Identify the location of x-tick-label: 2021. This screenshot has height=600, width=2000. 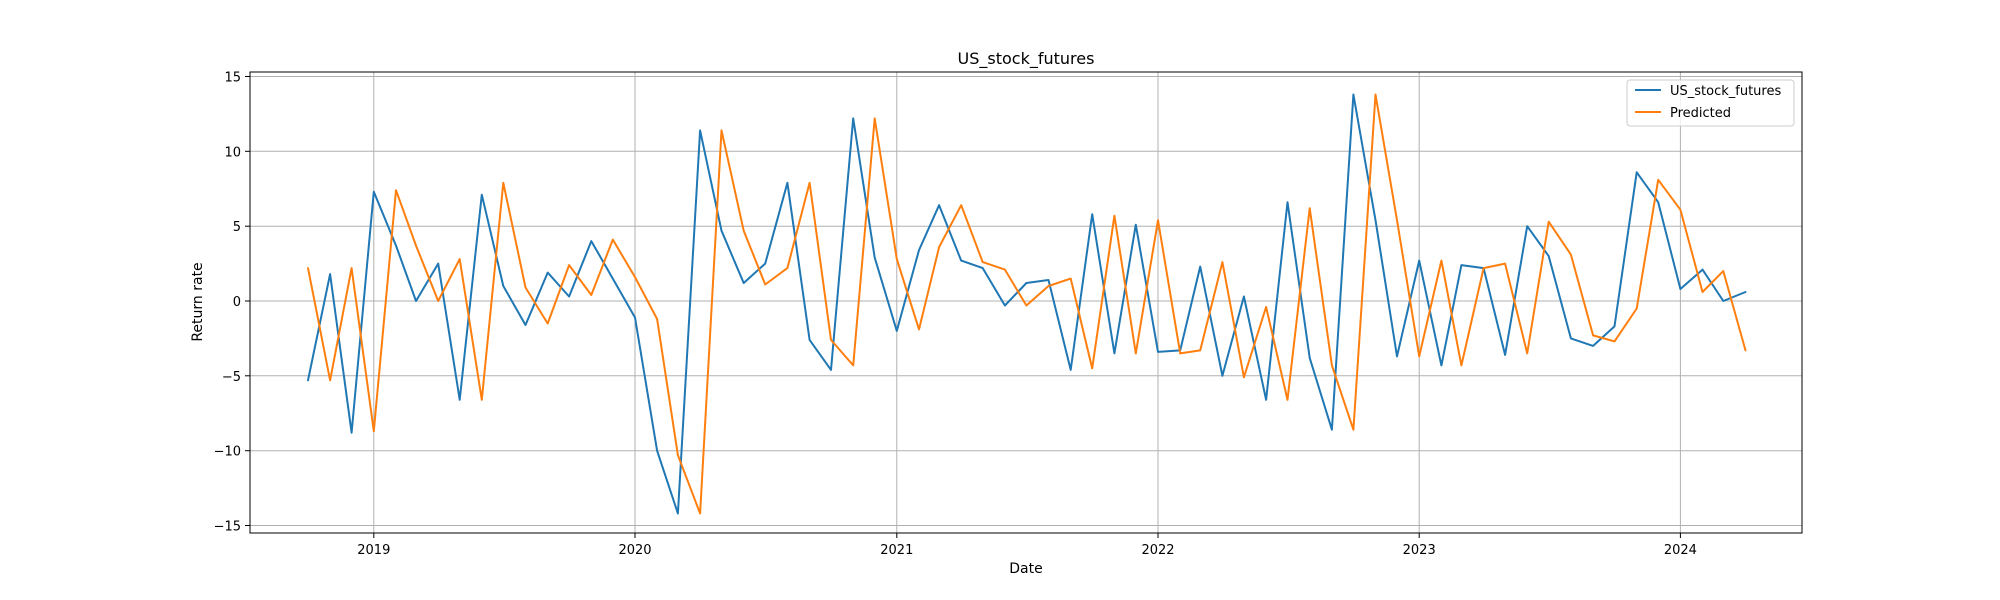
(896, 550).